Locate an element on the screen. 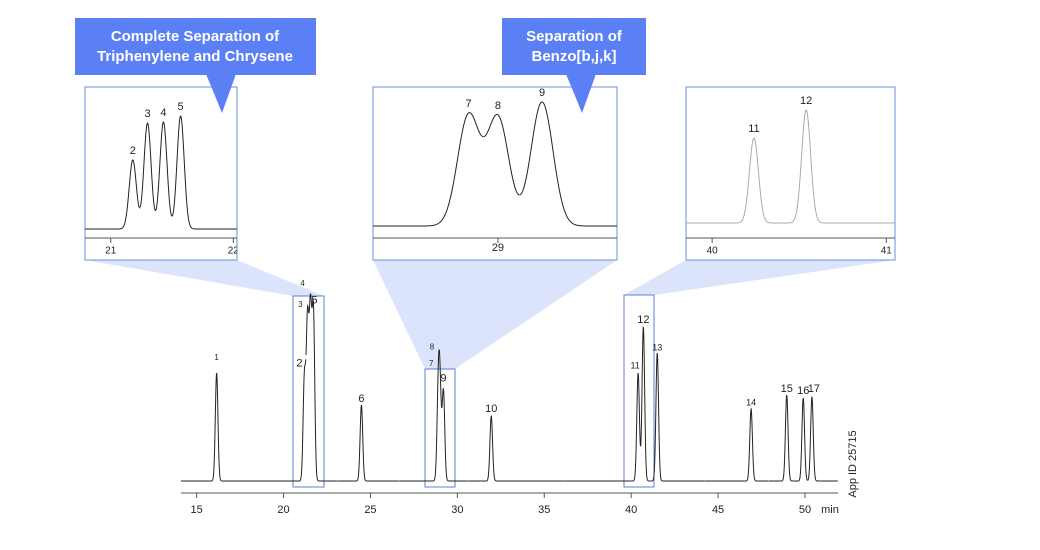 The image size is (1040, 550). peak-label: 10 is located at coordinates (491, 409).